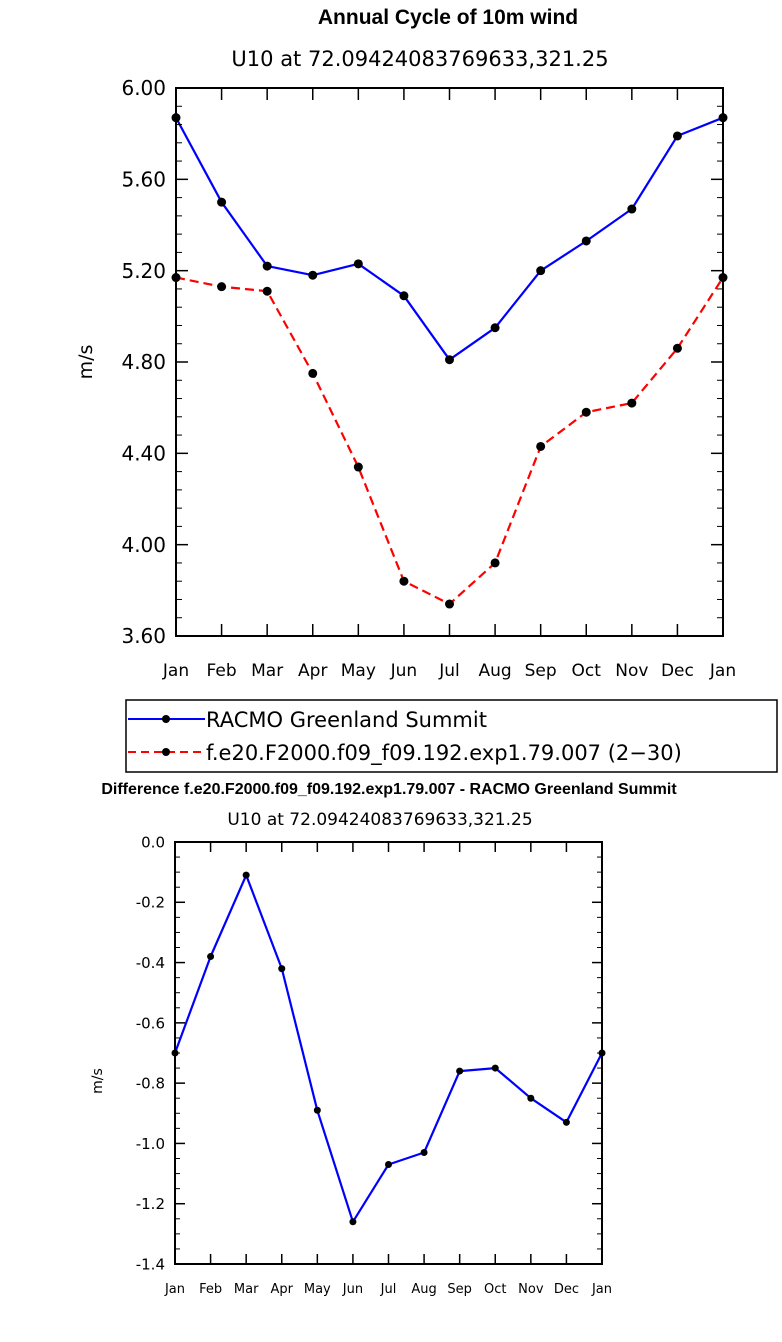 This screenshot has width=782, height=1342. What do you see at coordinates (150, 1023) in the screenshot?
I see `chart2-ytick-label: -0.6` at bounding box center [150, 1023].